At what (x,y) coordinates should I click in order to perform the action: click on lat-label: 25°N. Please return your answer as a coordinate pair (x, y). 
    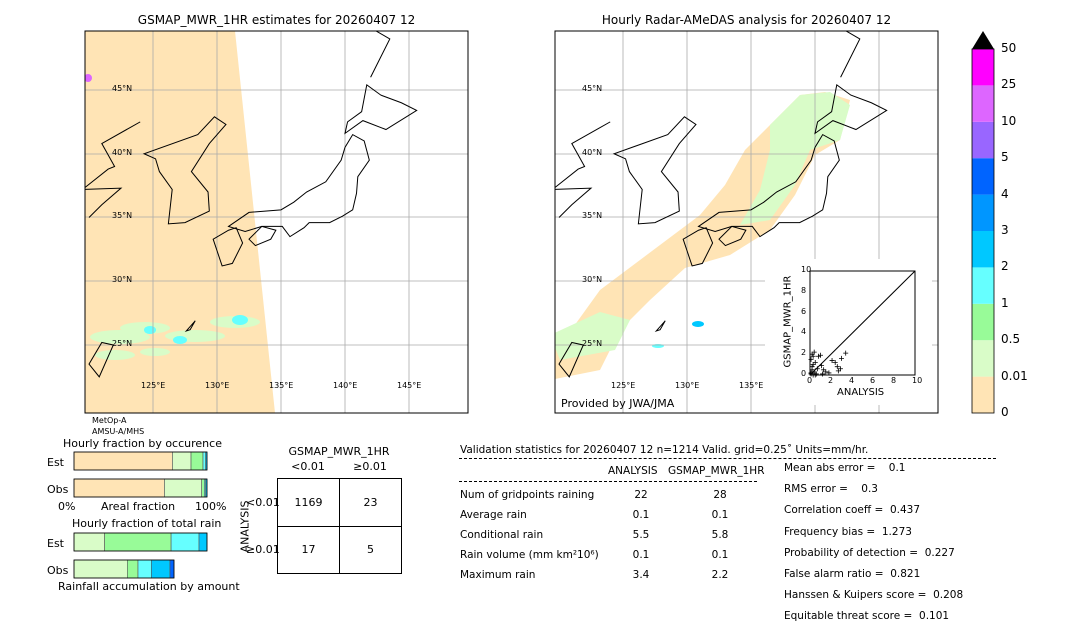
    Looking at the image, I should click on (122, 343).